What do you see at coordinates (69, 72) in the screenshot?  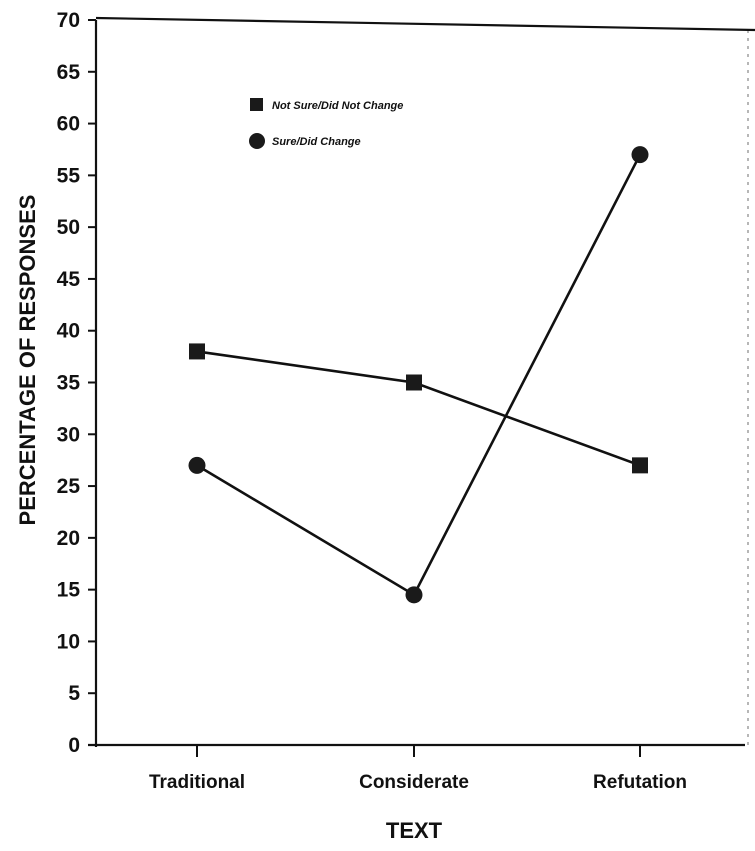 I see `y-tick-label: 65` at bounding box center [69, 72].